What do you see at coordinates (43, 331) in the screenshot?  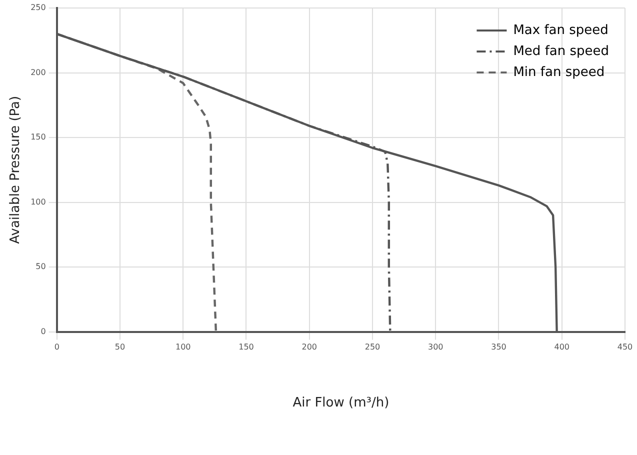 I see `y-tick-label: 0` at bounding box center [43, 331].